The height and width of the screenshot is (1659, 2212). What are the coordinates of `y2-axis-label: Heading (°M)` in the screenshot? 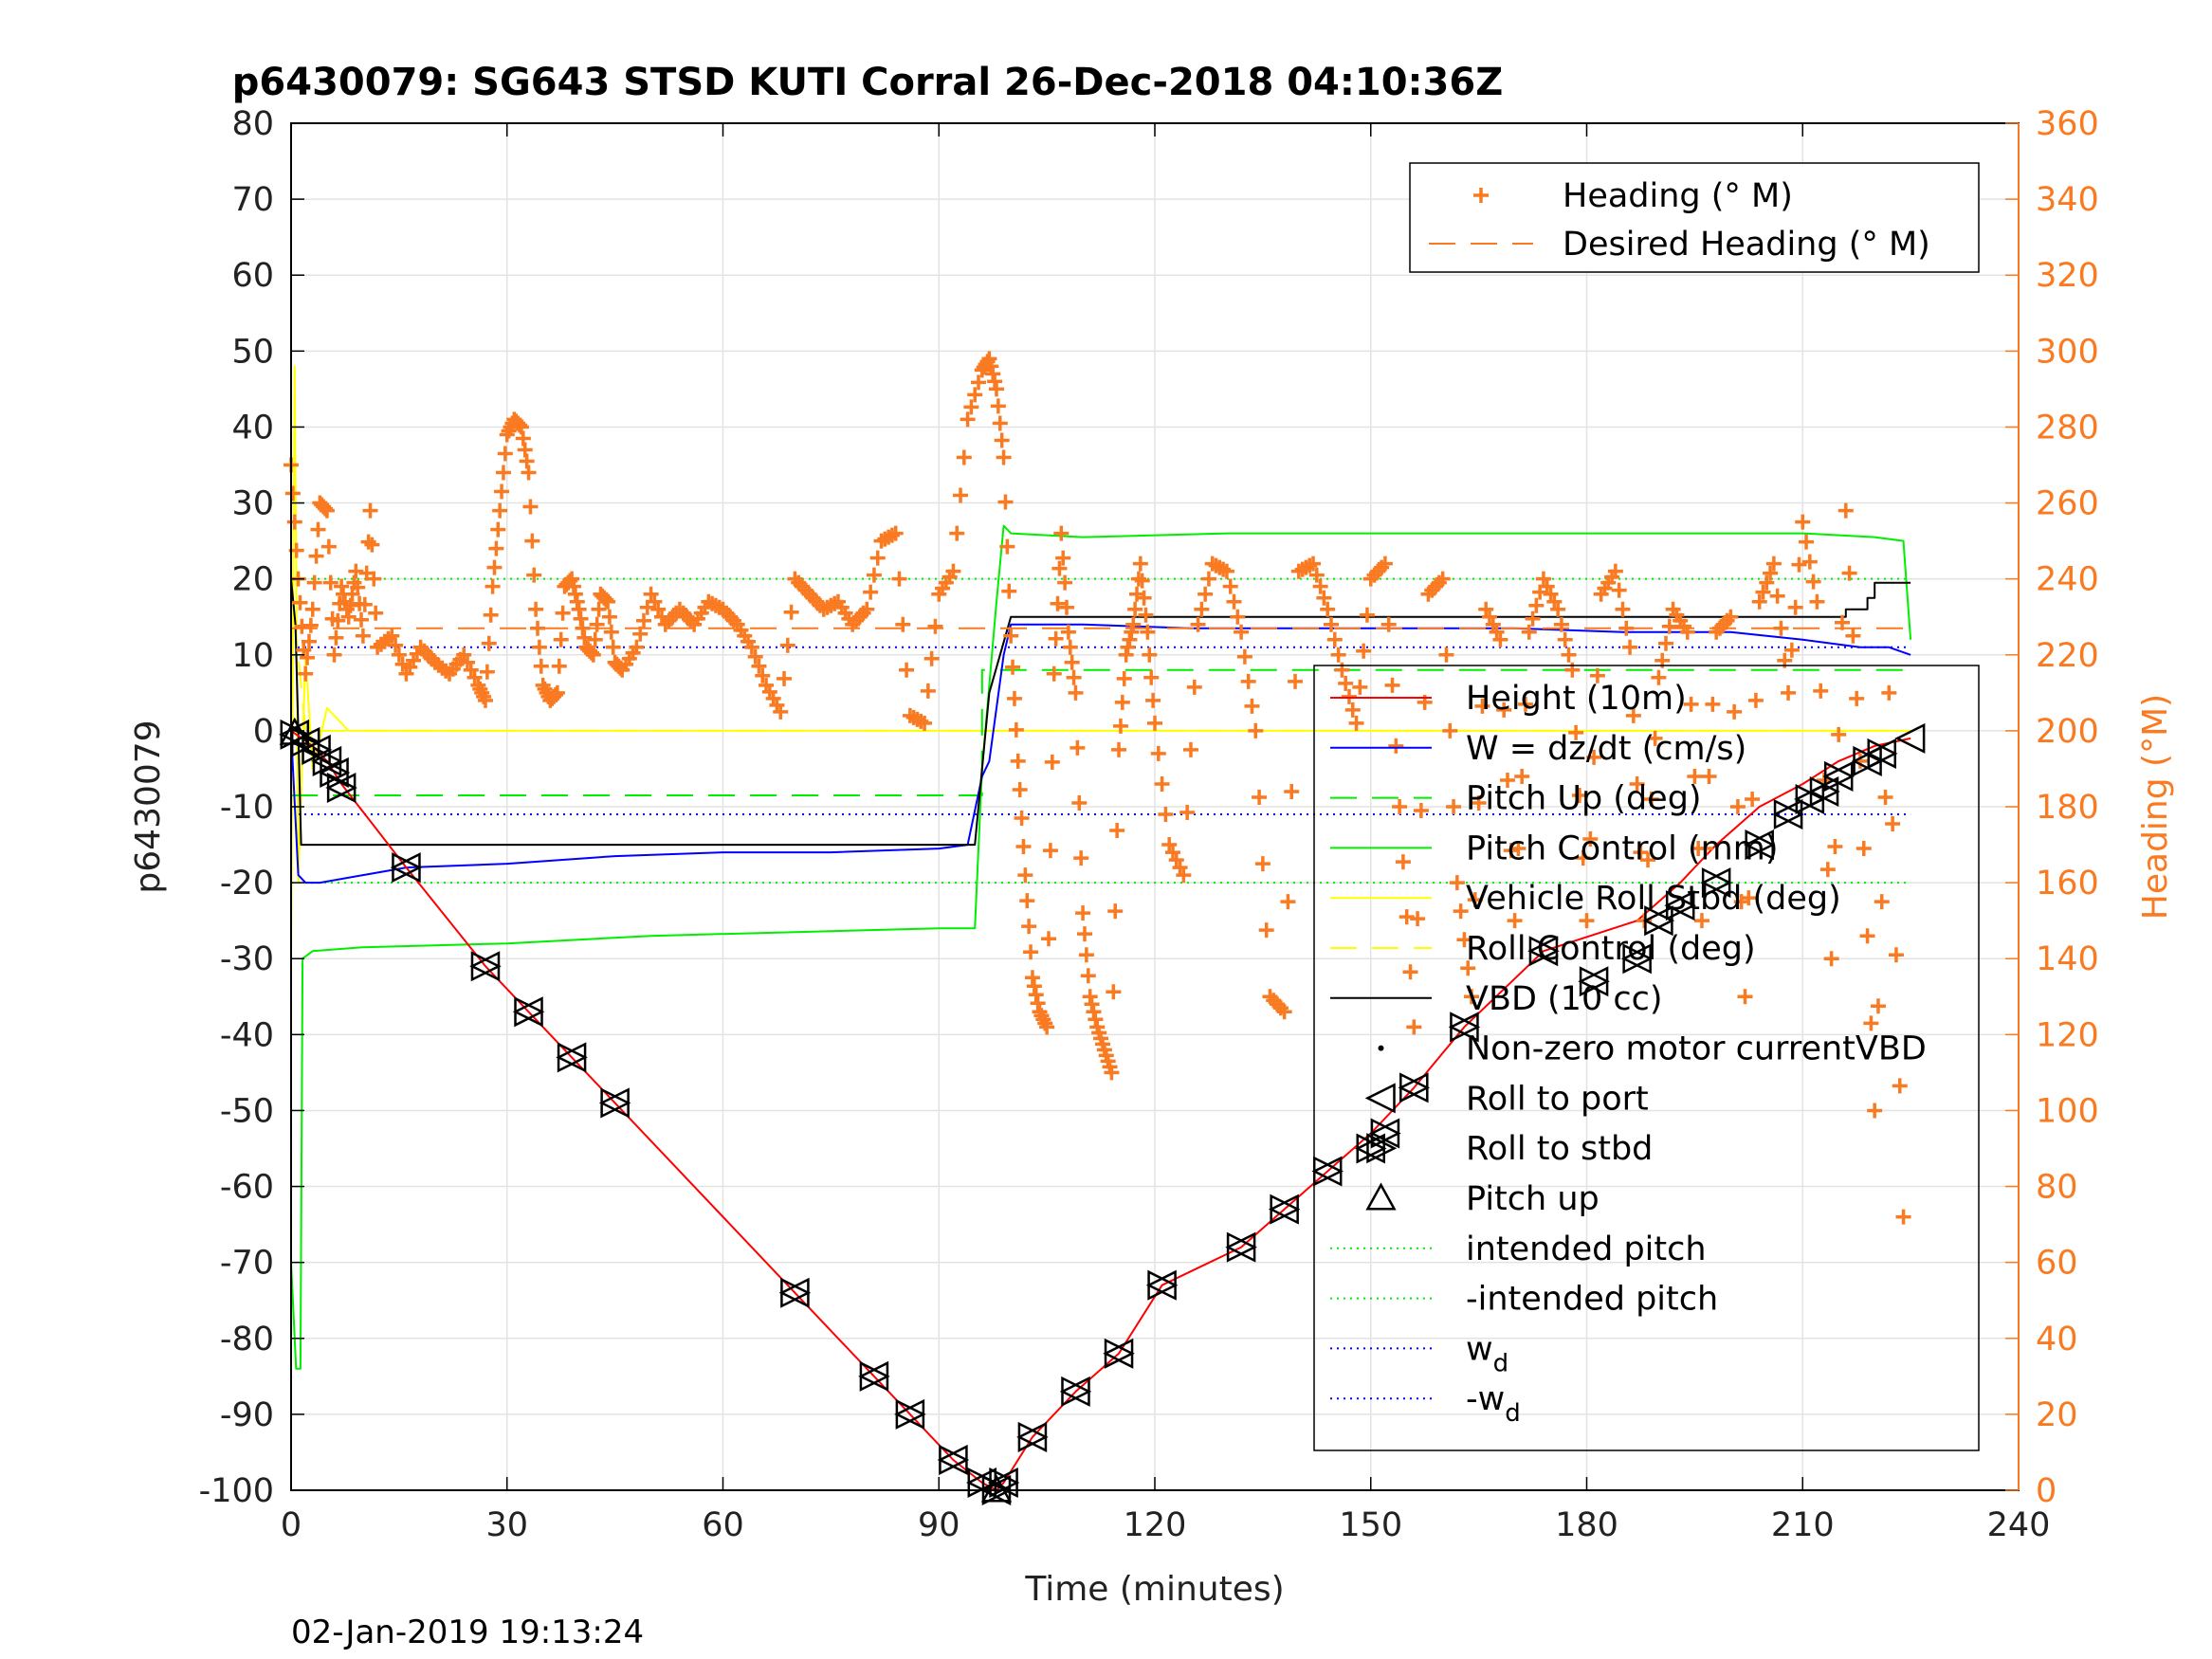 It's located at (2155, 807).